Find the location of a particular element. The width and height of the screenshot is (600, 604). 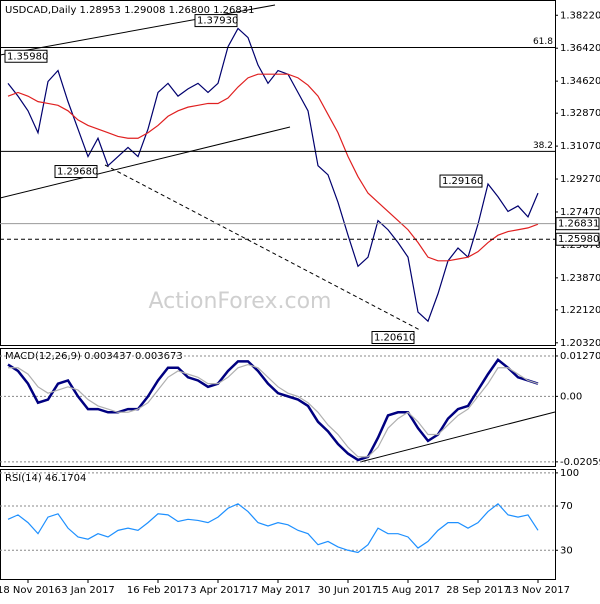

annotation-label: 1.29680 is located at coordinates (77, 172).